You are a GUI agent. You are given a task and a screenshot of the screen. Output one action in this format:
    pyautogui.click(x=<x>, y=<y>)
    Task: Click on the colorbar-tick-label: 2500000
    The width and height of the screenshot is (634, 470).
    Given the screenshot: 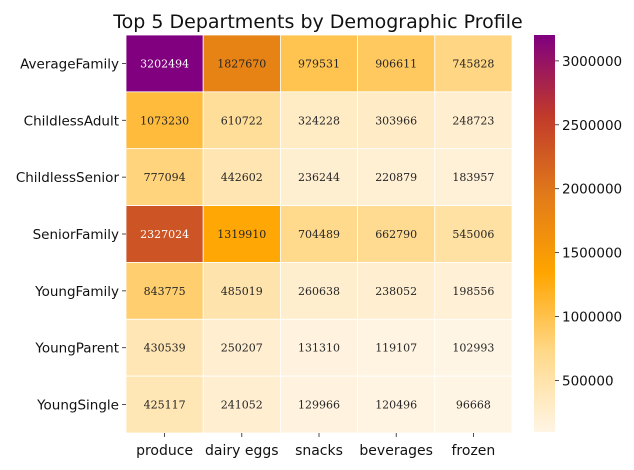 What is the action you would take?
    pyautogui.click(x=592, y=126)
    